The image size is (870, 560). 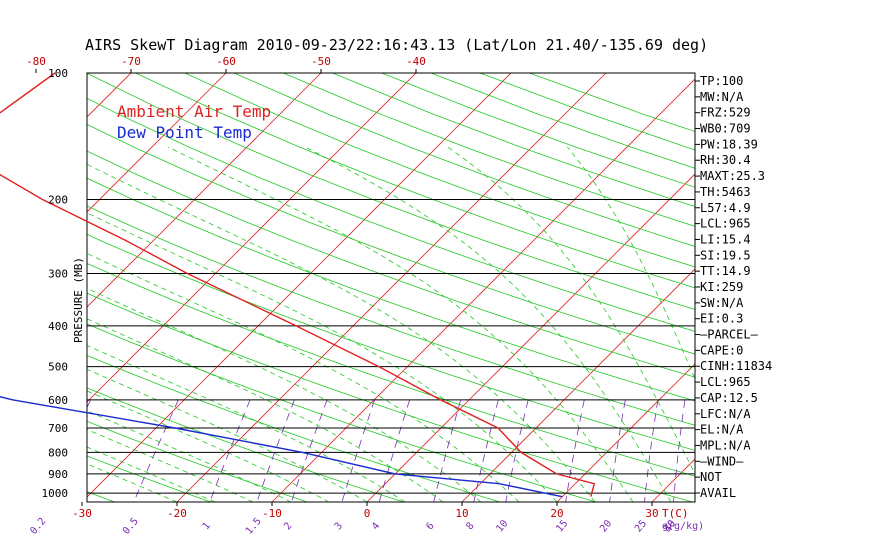 I want to click on mixing-ratio-label: 3, so click(x=339, y=527).